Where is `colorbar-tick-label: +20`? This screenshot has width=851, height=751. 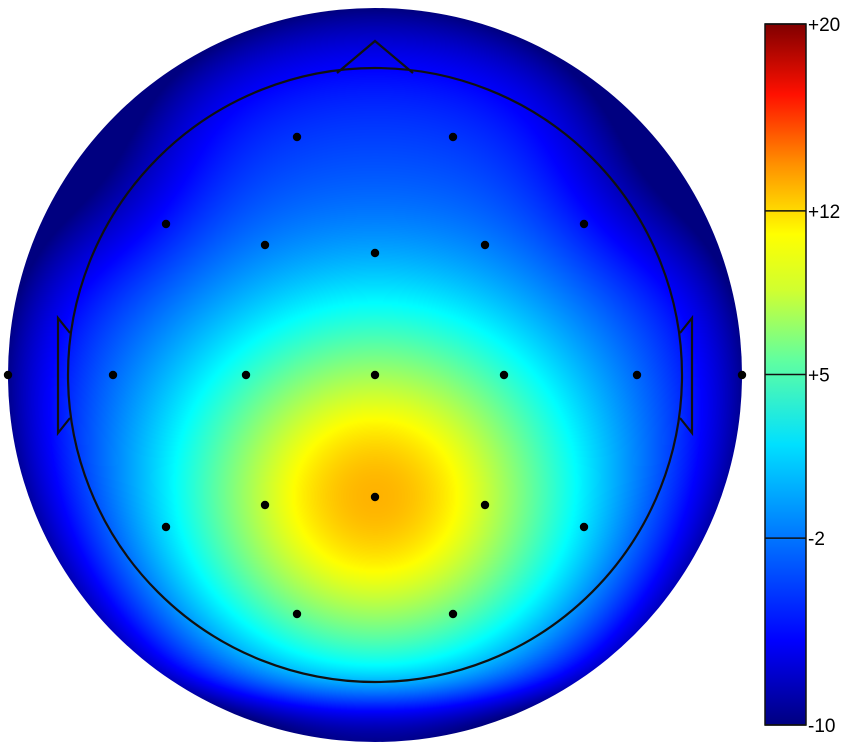
colorbar-tick-label: +20 is located at coordinates (824, 25).